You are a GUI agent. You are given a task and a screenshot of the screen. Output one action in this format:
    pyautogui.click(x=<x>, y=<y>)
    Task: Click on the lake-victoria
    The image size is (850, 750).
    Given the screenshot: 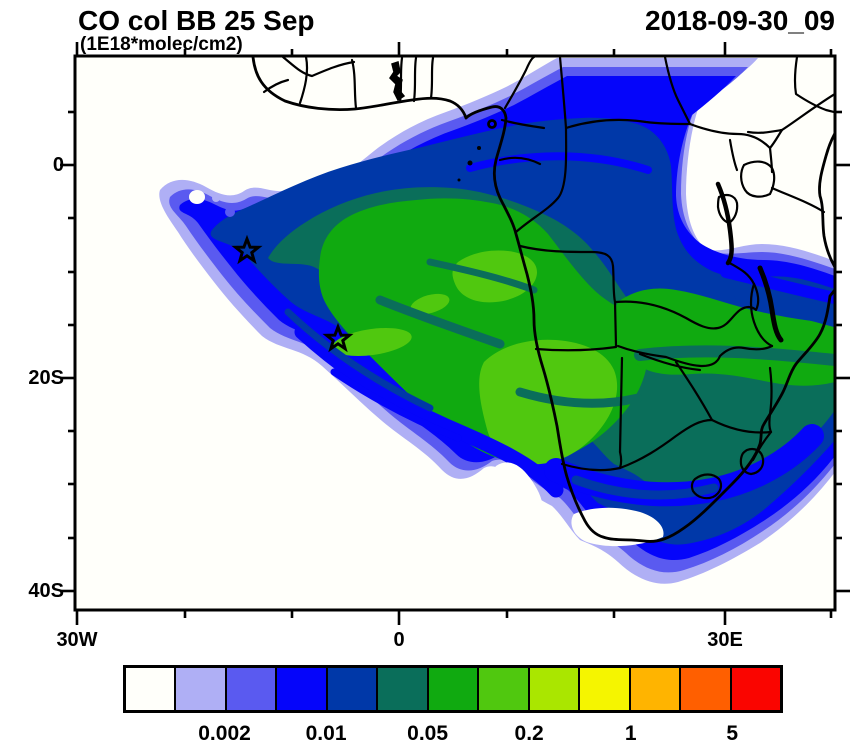 What is the action you would take?
    pyautogui.click(x=758, y=179)
    